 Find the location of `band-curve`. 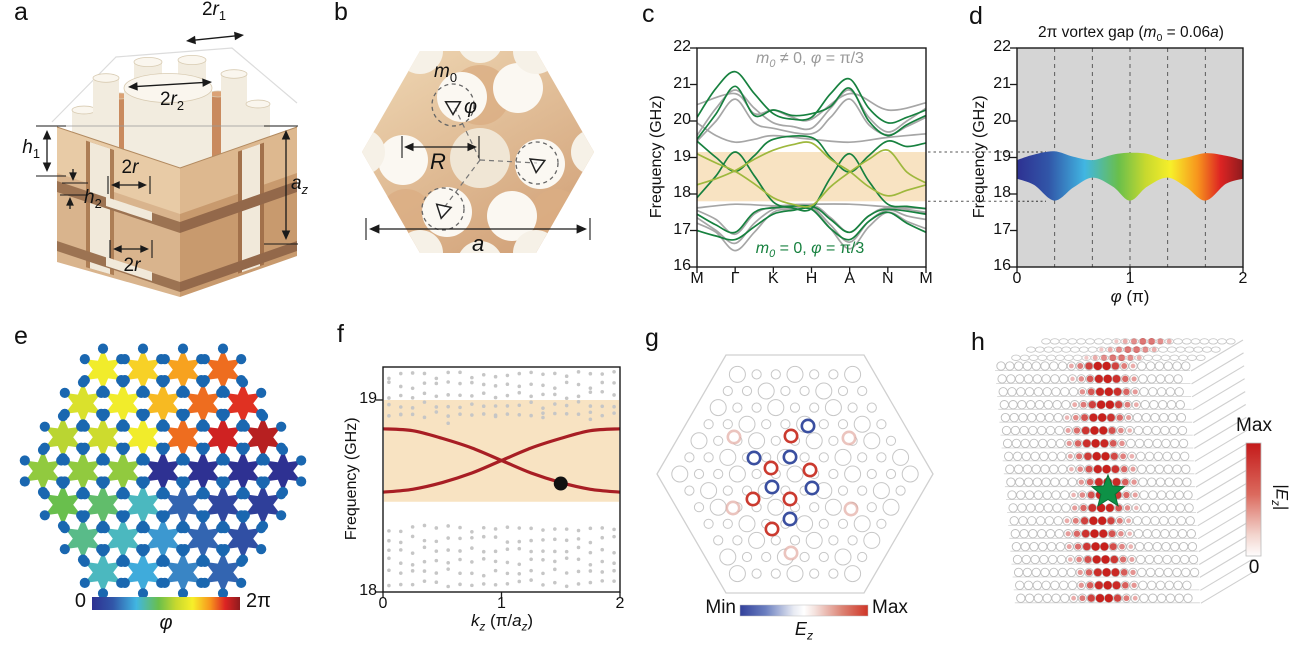

band-curve is located at coordinates (811, 178).